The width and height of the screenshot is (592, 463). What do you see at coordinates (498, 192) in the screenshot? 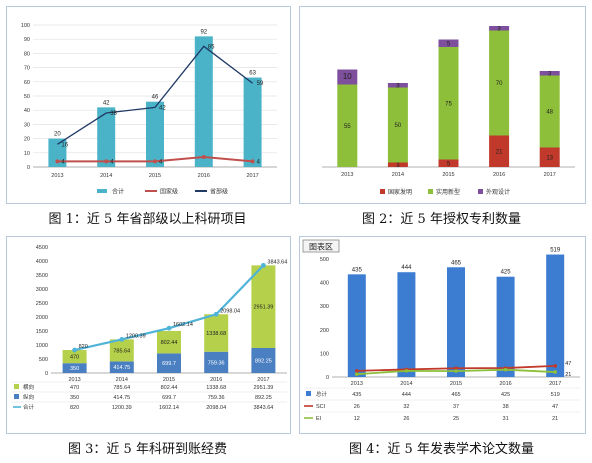
I see `legend-label: 外观设计` at bounding box center [498, 192].